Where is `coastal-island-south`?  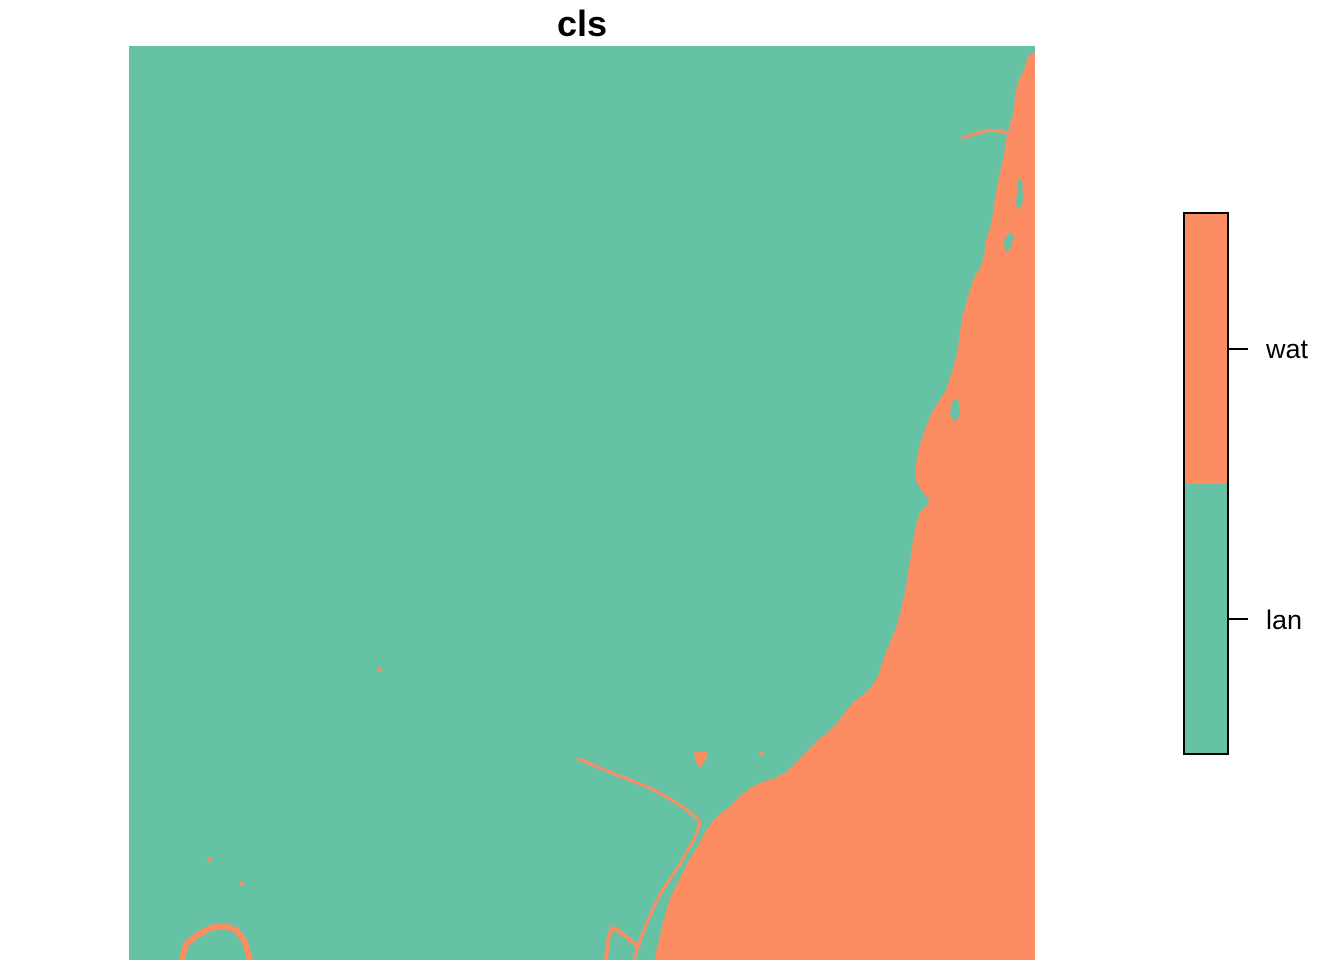 coastal-island-south is located at coordinates (1009, 242).